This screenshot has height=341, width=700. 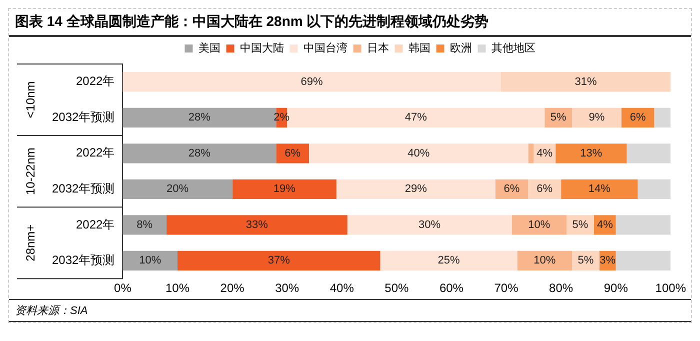 I want to click on data-label: 8%, so click(x=144, y=224).